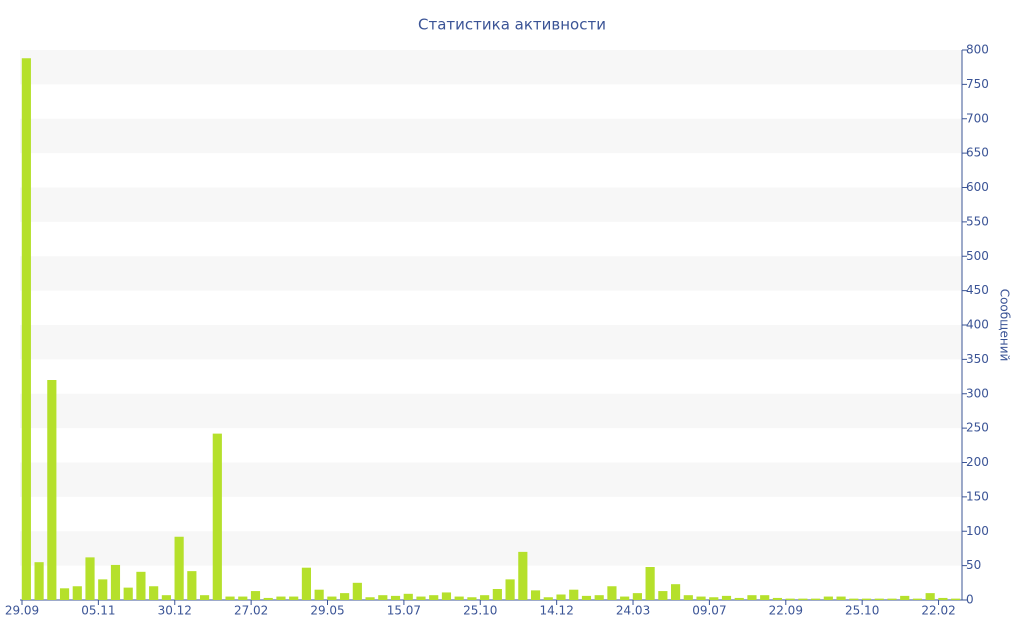  Describe the element at coordinates (938, 611) in the screenshot. I see `x-tick-label: 22.02` at that location.